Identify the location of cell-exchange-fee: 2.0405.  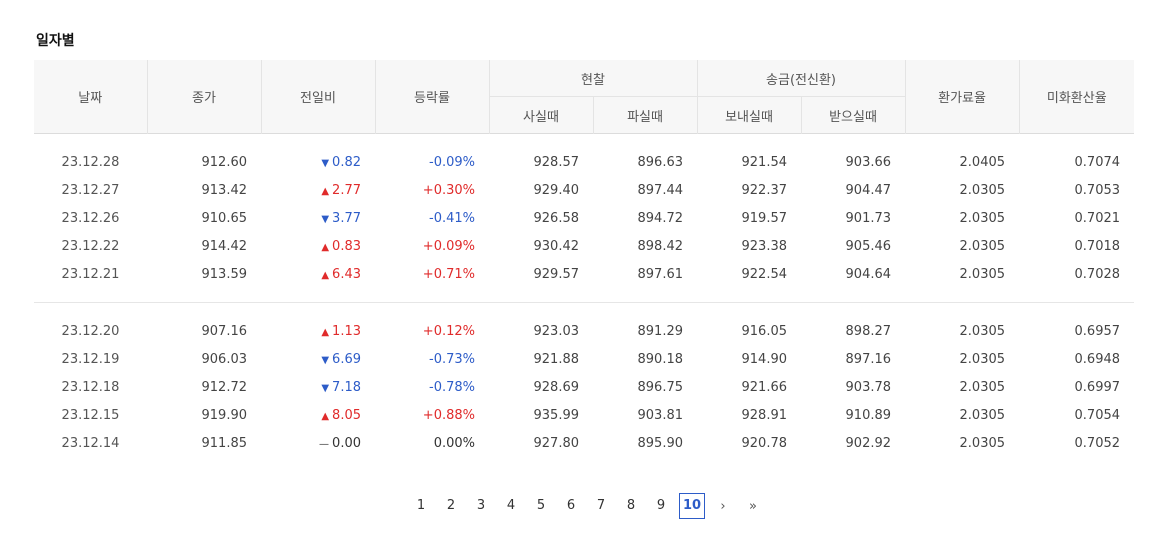
(982, 162).